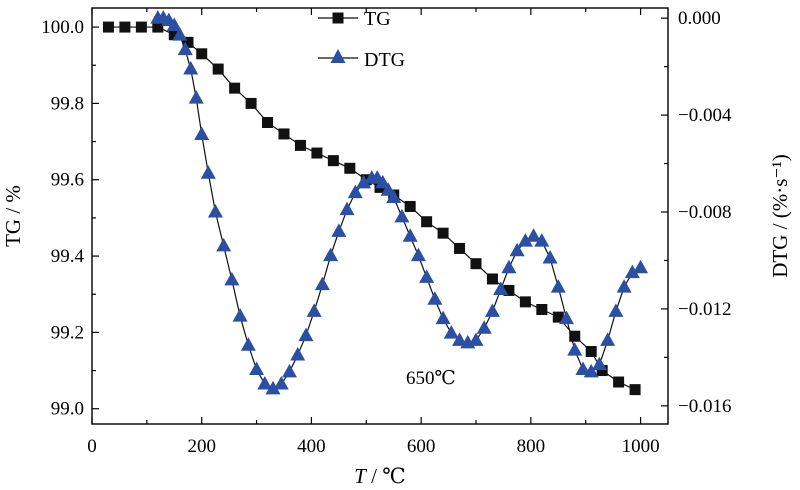  What do you see at coordinates (360, 476) in the screenshot?
I see `x-axis-title-symbol: T` at bounding box center [360, 476].